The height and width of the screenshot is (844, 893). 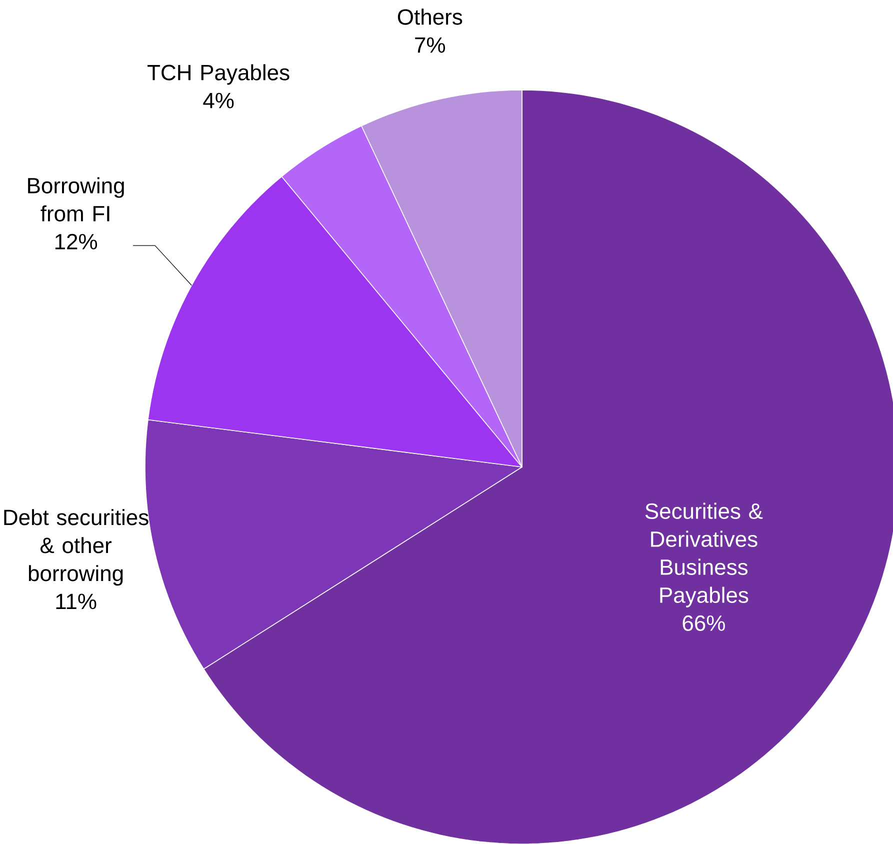 I want to click on slice-label: Others, so click(x=430, y=16).